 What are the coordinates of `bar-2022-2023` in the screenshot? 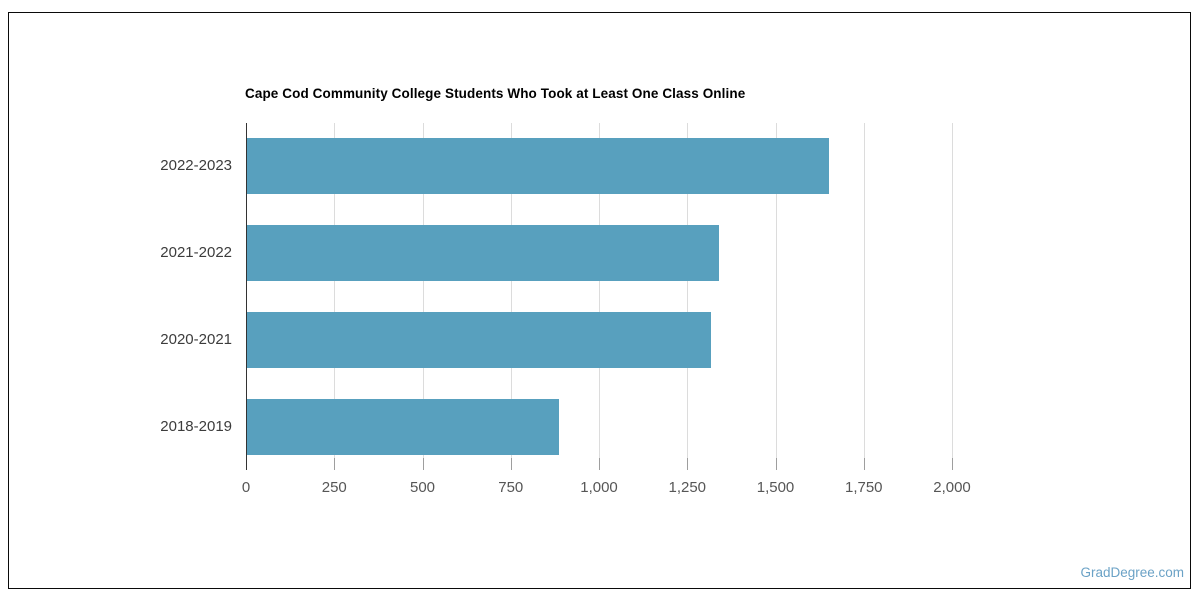 It's located at (538, 166).